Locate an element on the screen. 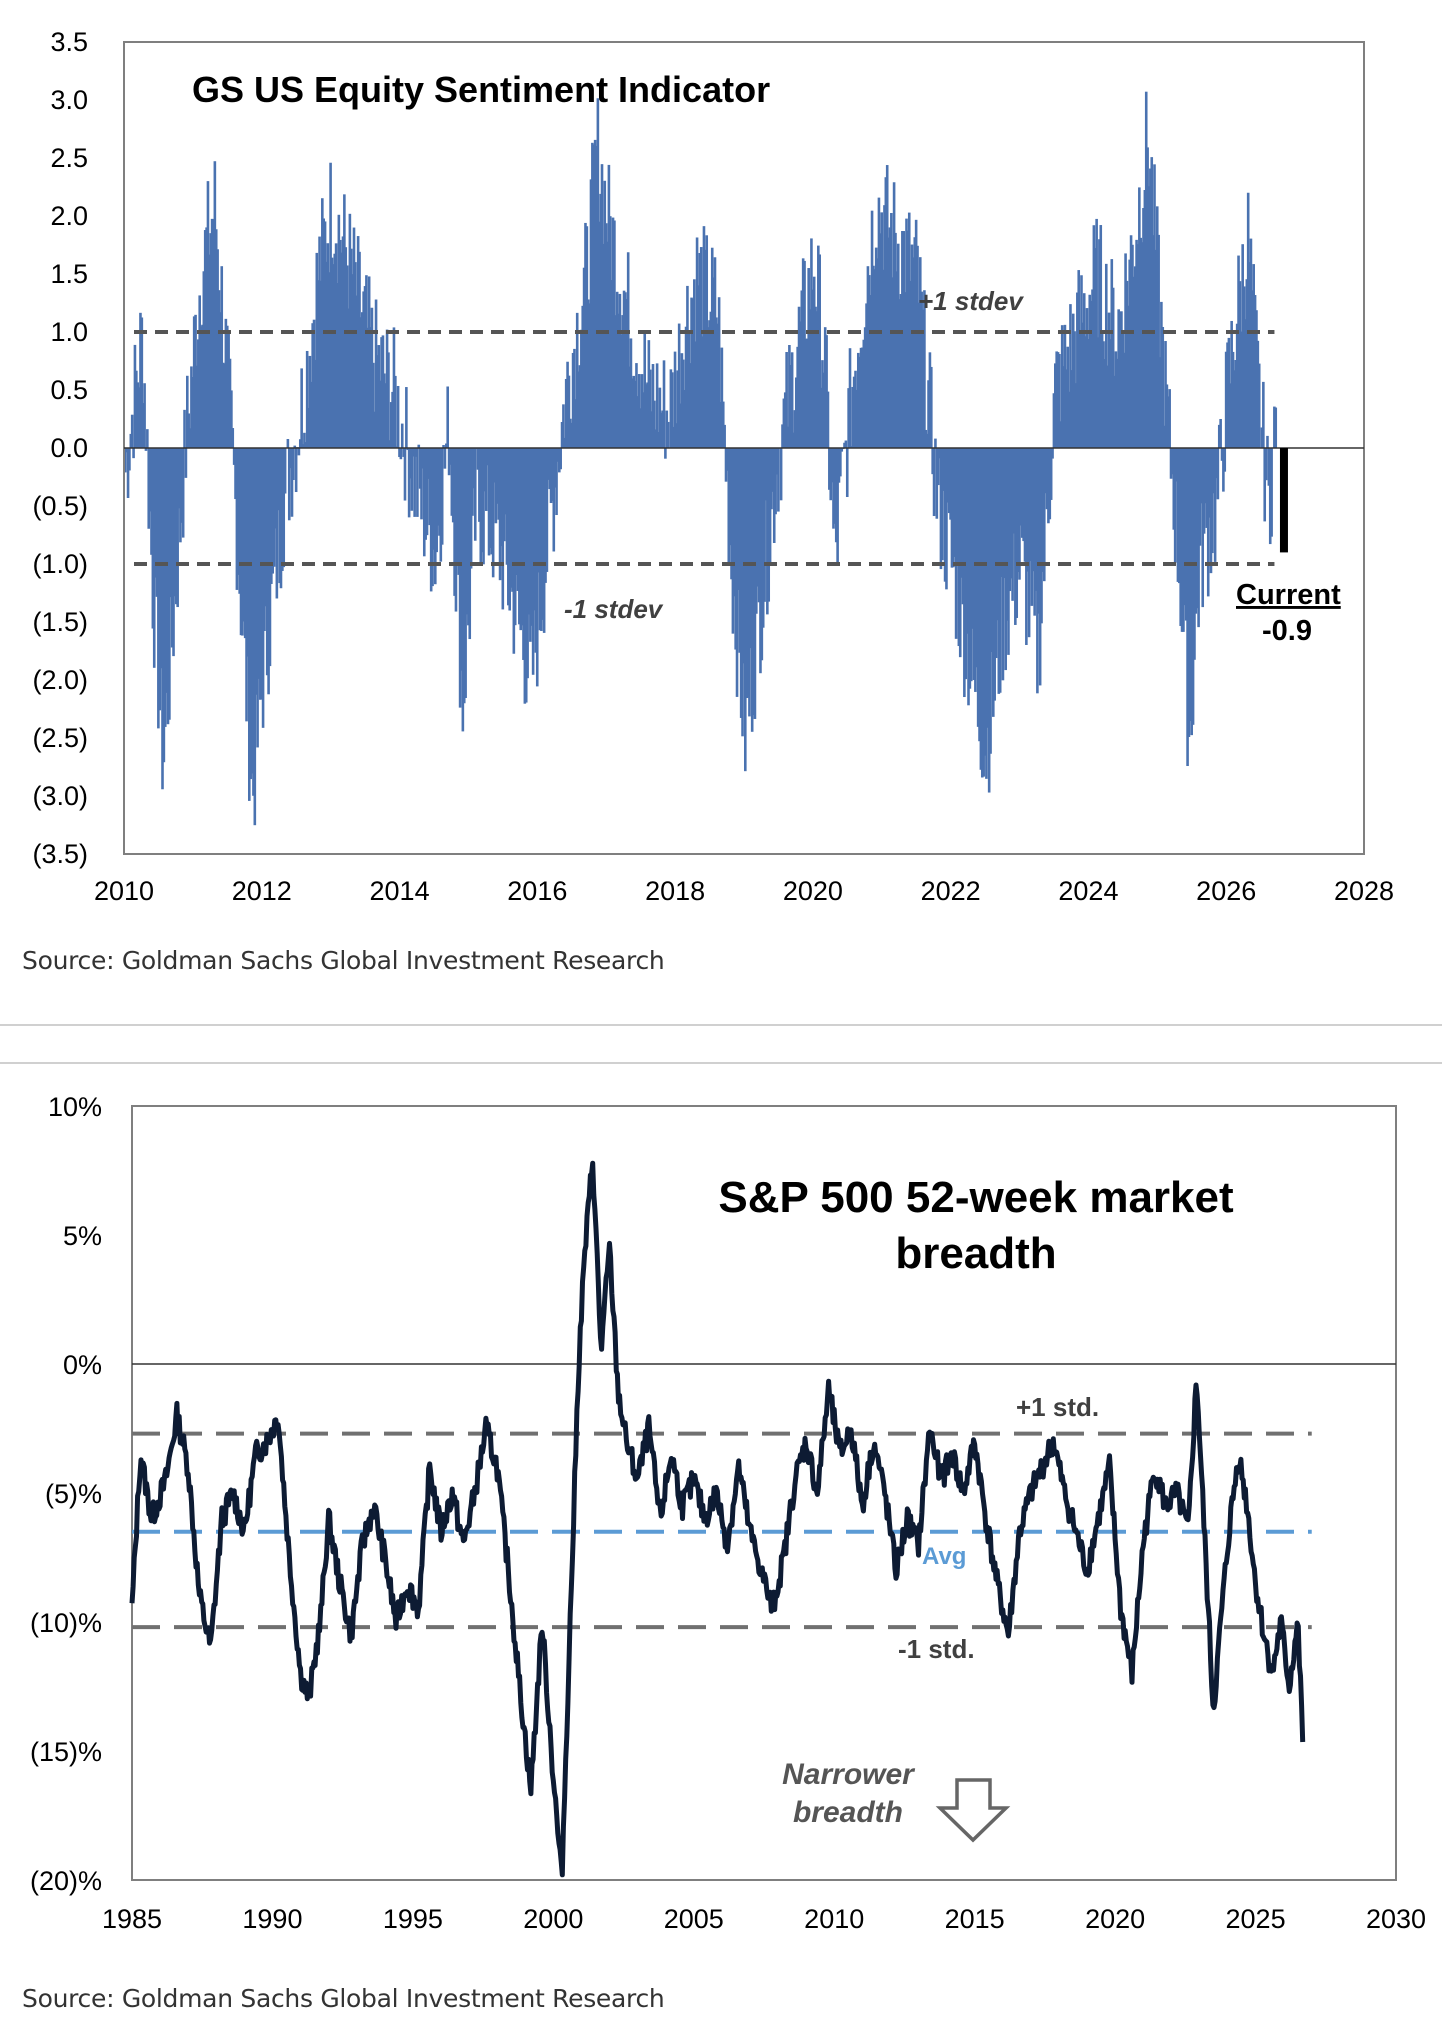  chart-title-line-2: breadth is located at coordinates (975, 1253).